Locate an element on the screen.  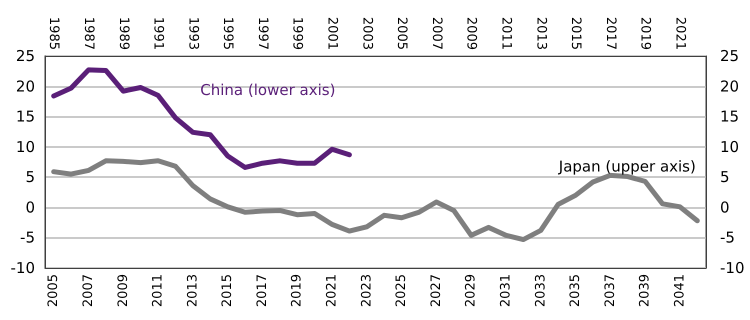
x2-tick-label: 1995 is located at coordinates (228, 33).